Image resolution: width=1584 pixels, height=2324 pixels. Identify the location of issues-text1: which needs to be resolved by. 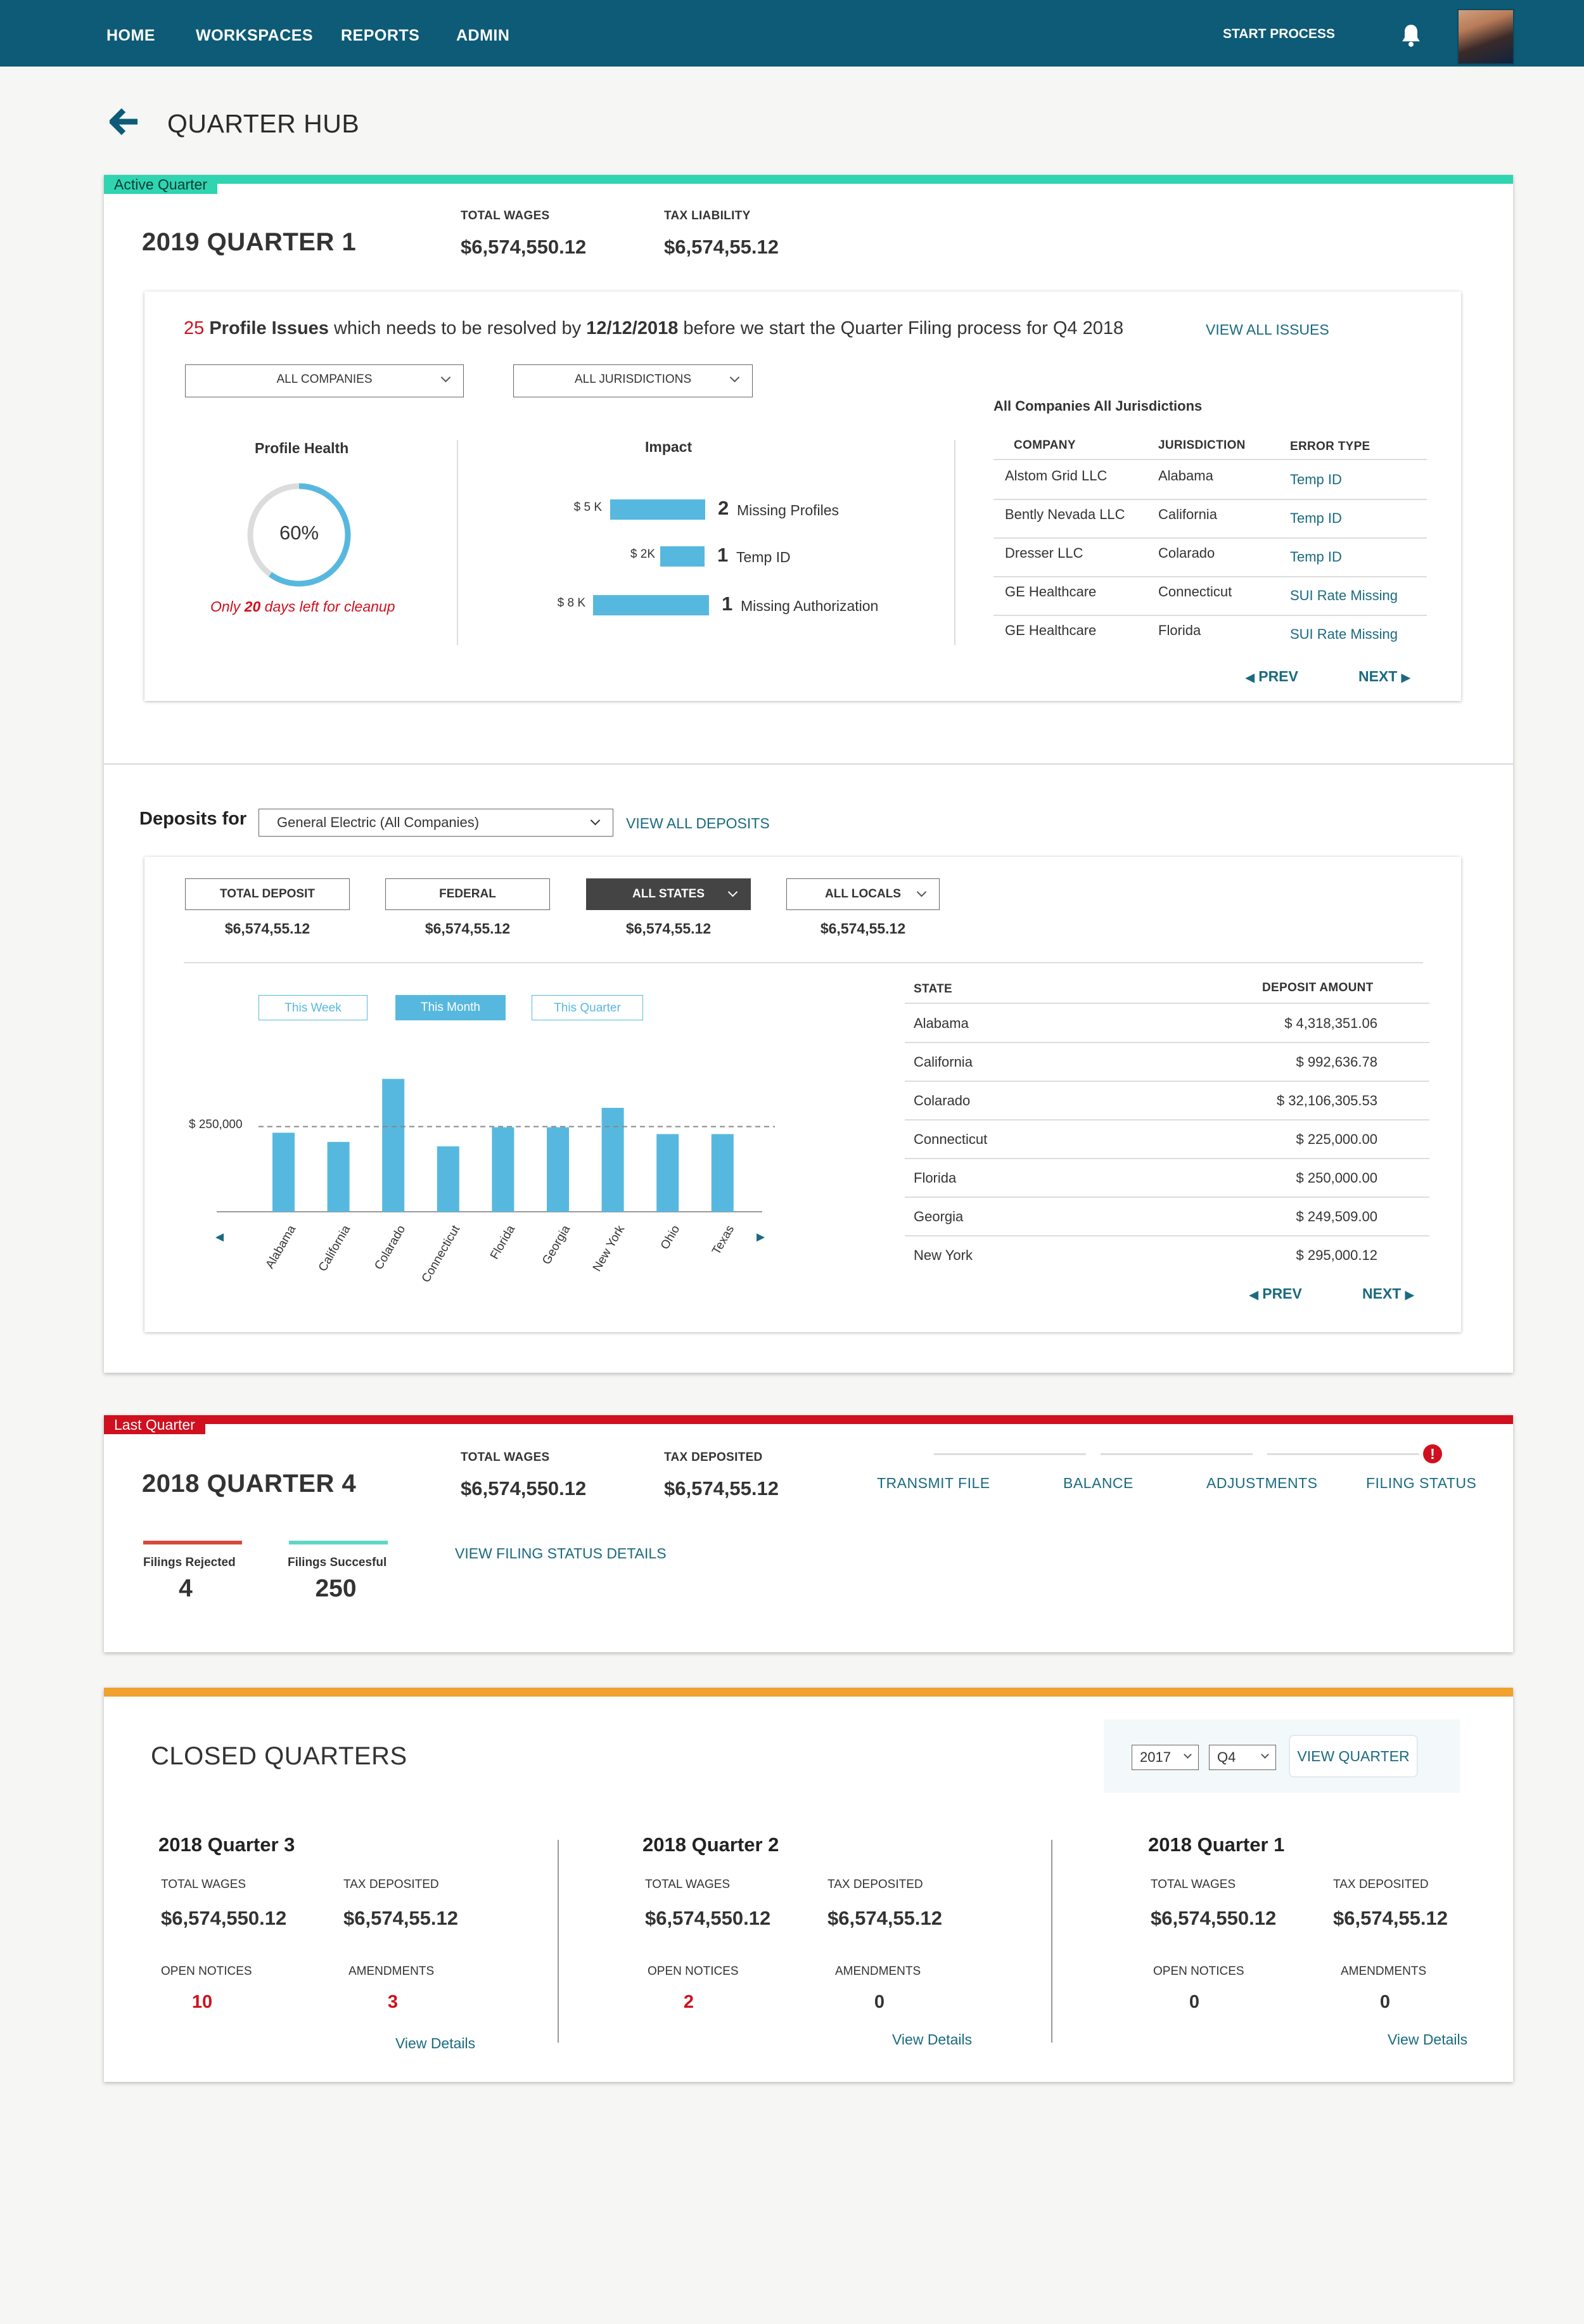
(458, 328).